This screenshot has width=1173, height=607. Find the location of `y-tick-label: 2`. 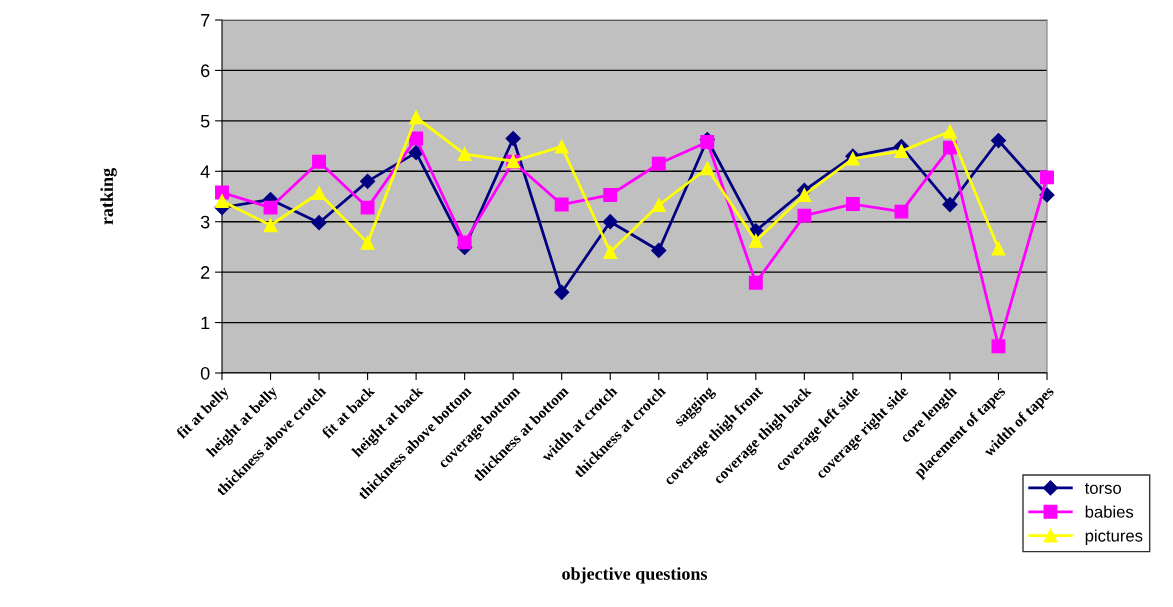

y-tick-label: 2 is located at coordinates (205, 272).